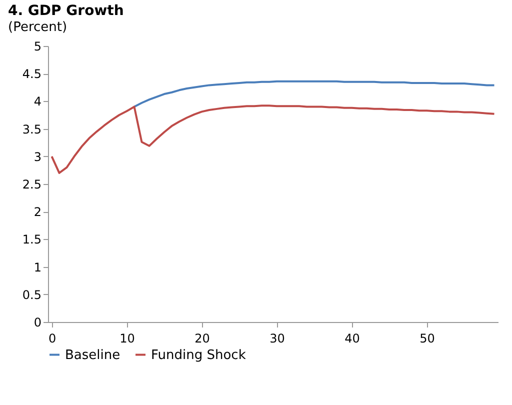 This screenshot has height=405, width=512. Describe the element at coordinates (38, 27) in the screenshot. I see `chart-subtitle: (Percent)` at that location.